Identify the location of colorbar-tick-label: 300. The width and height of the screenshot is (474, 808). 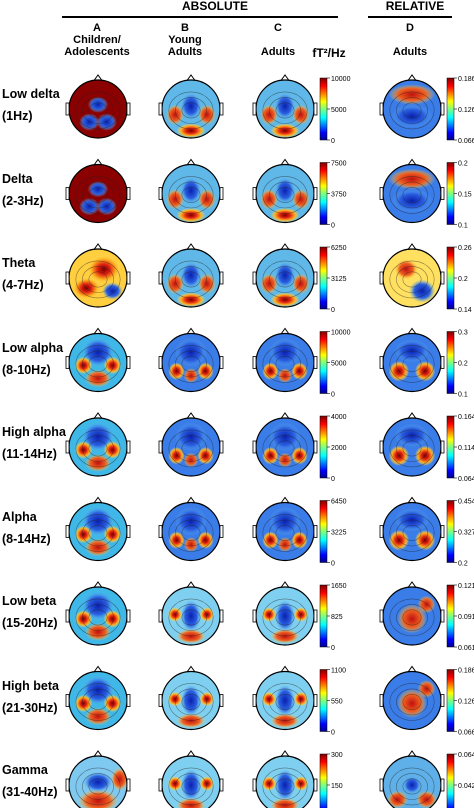
(337, 755).